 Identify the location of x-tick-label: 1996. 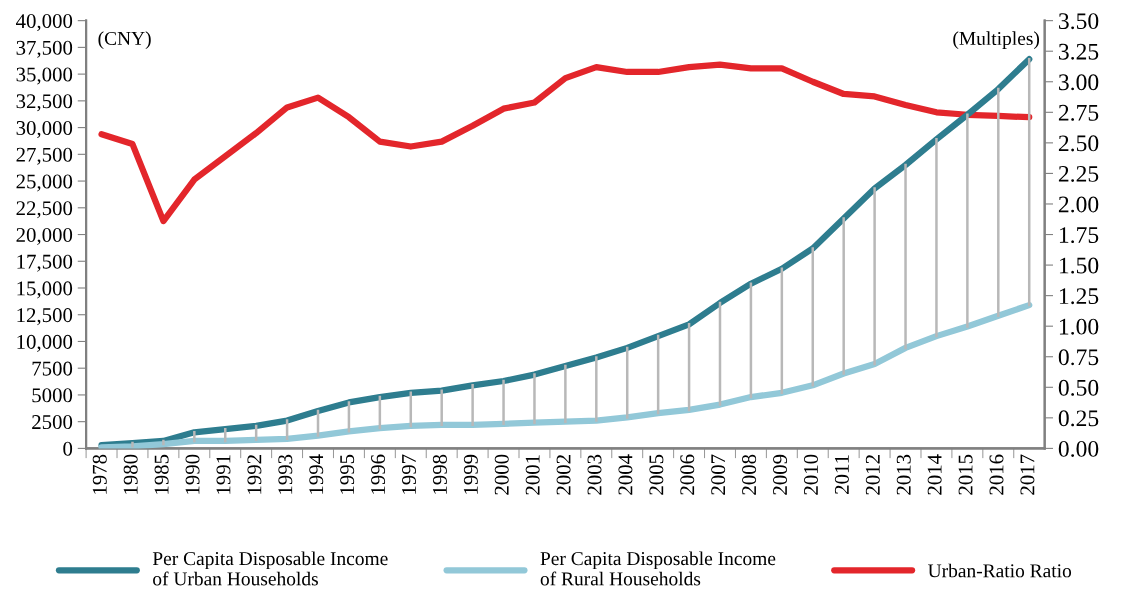
(378, 474).